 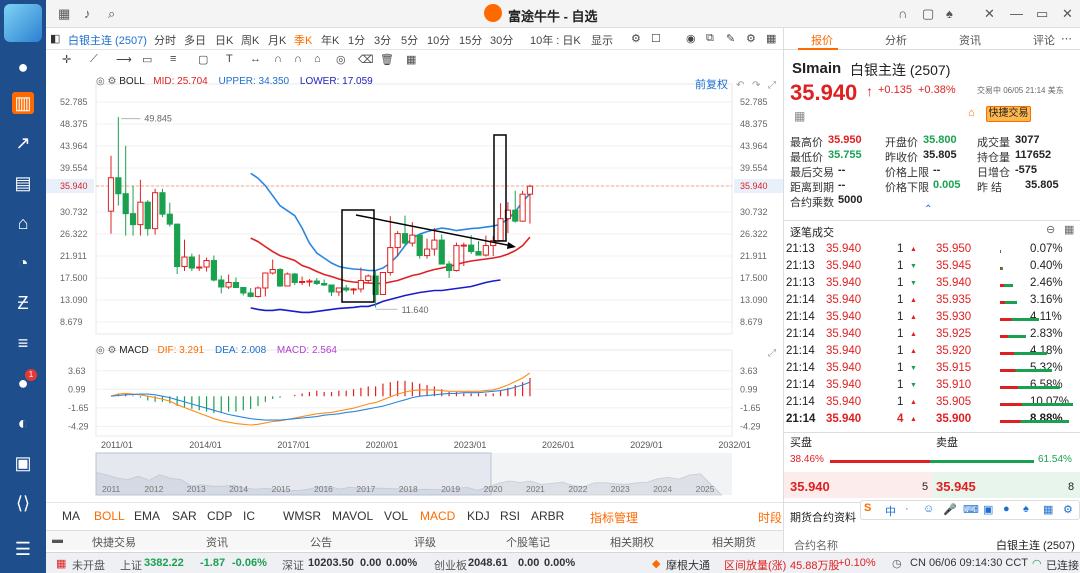 What do you see at coordinates (67, 60) in the screenshot?
I see `crosshair-icon: ✛` at bounding box center [67, 60].